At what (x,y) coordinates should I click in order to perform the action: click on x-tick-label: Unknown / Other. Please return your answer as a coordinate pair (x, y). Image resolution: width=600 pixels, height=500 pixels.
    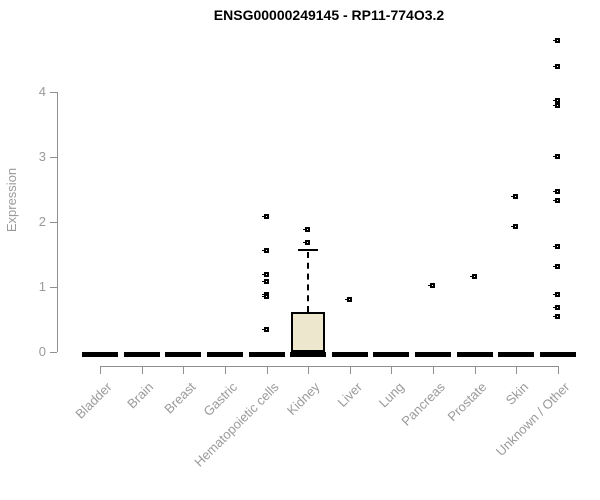
    Looking at the image, I should click on (533, 419).